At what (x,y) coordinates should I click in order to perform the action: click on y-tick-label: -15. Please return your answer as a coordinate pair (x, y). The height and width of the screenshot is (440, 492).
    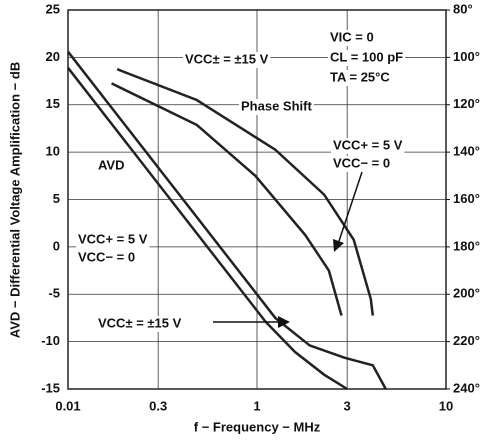
    Looking at the image, I should click on (50, 387).